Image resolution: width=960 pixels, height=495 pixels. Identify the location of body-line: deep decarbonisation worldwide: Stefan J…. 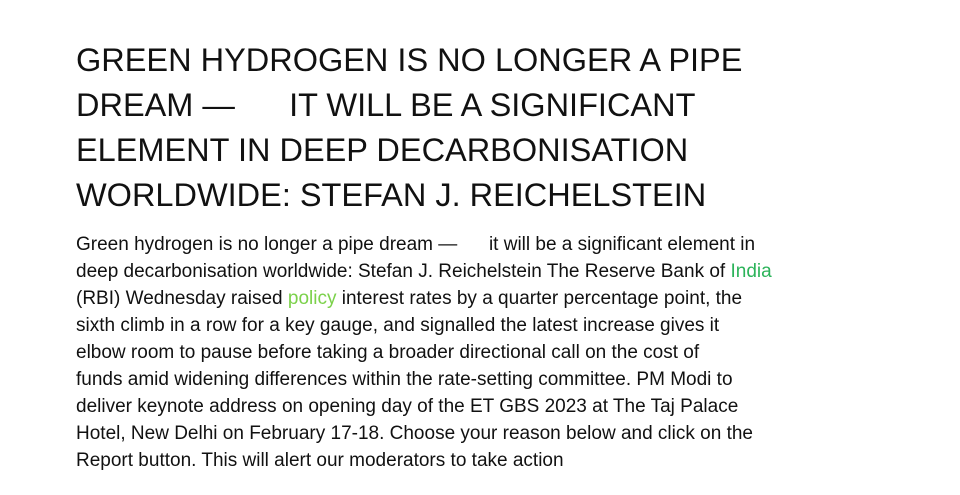
(476, 271).